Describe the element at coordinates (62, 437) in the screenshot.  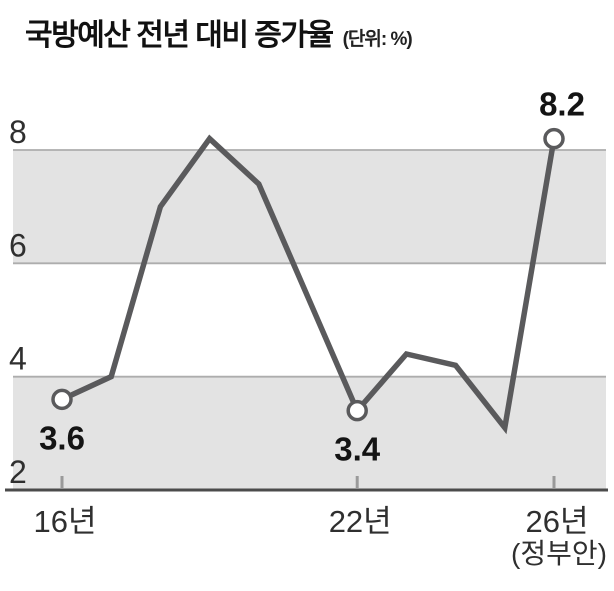
I see `data-point-label: 3.6` at that location.